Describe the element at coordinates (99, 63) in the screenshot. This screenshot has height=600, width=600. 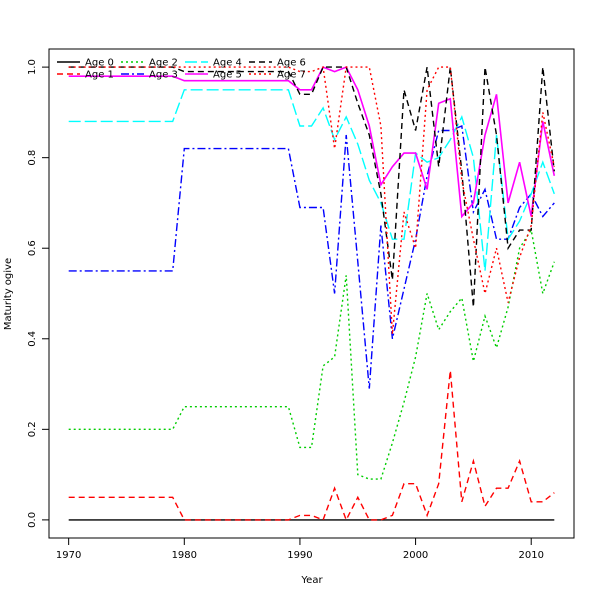
I see `legend-label: Age 0` at that location.